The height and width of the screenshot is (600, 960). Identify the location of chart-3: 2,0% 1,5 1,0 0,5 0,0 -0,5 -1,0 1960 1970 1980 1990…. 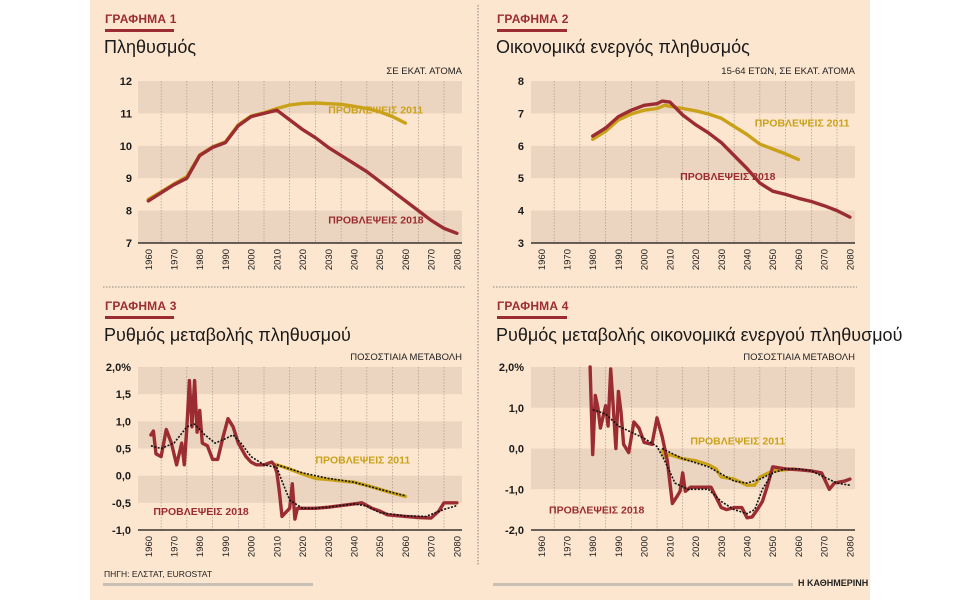
(284, 459).